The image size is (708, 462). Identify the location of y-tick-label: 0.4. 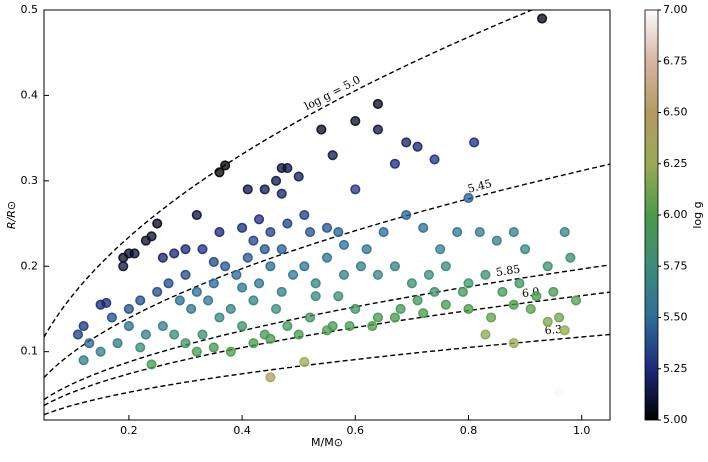
(30, 94).